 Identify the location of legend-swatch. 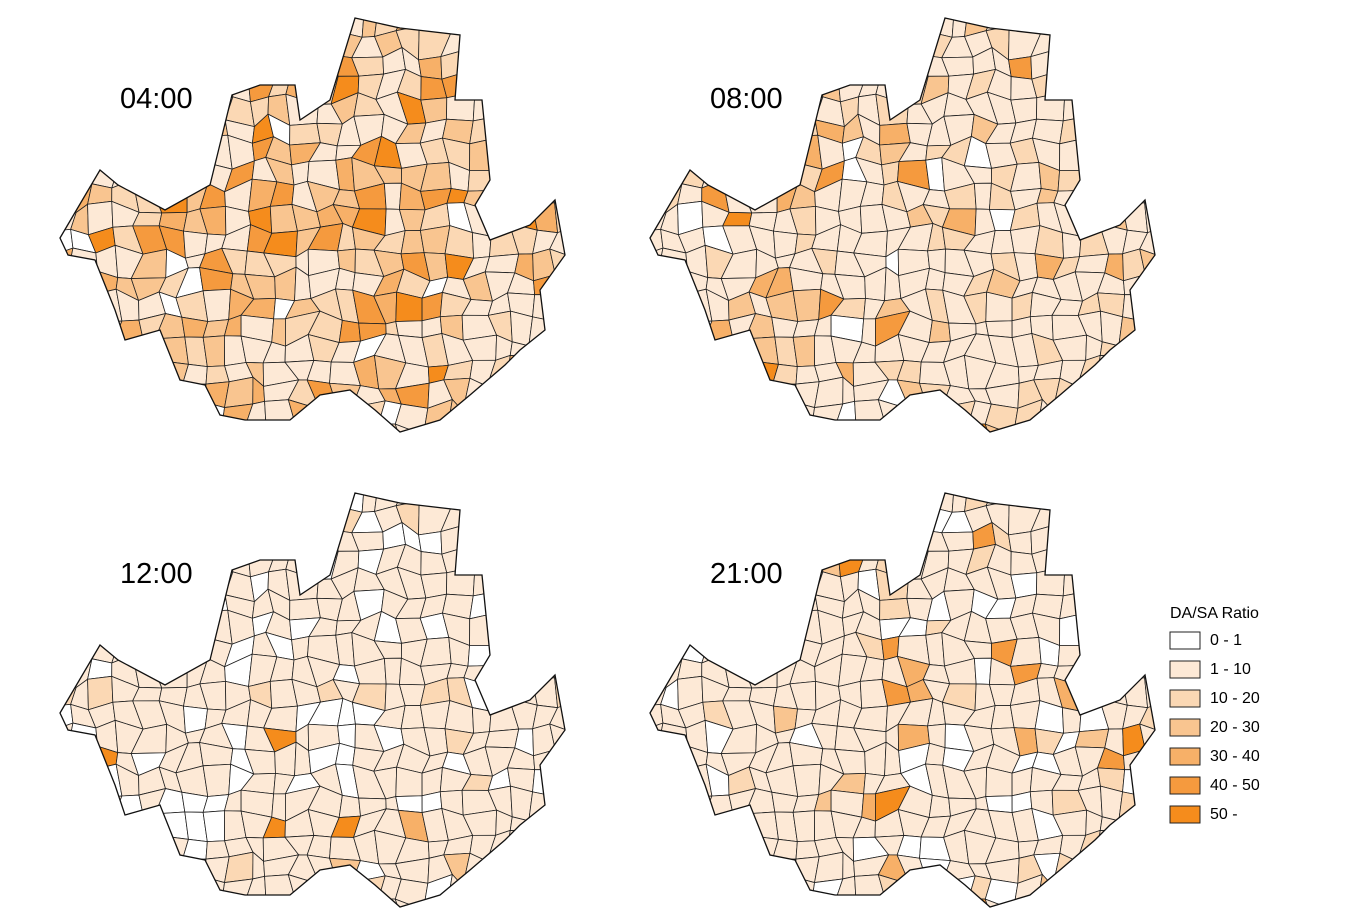
(1185, 785).